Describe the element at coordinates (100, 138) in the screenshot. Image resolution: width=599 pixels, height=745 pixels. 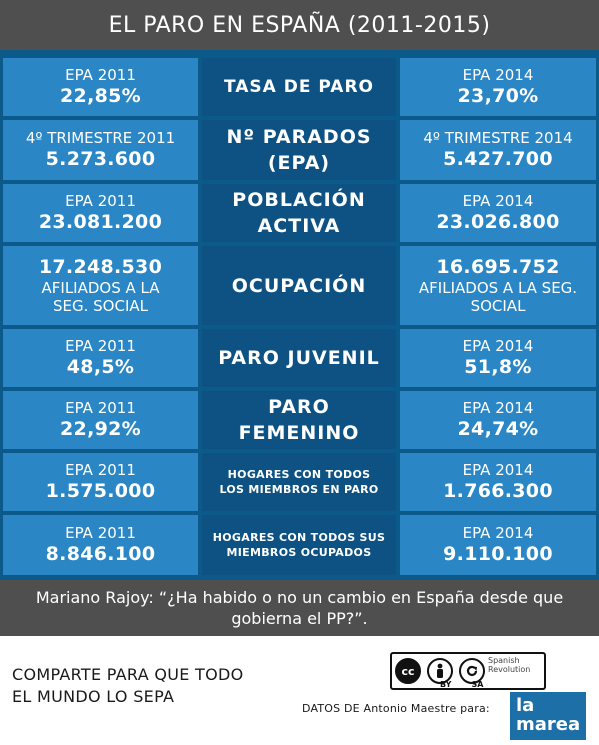
I see `left-label: 4º TRIMESTRE 2011` at that location.